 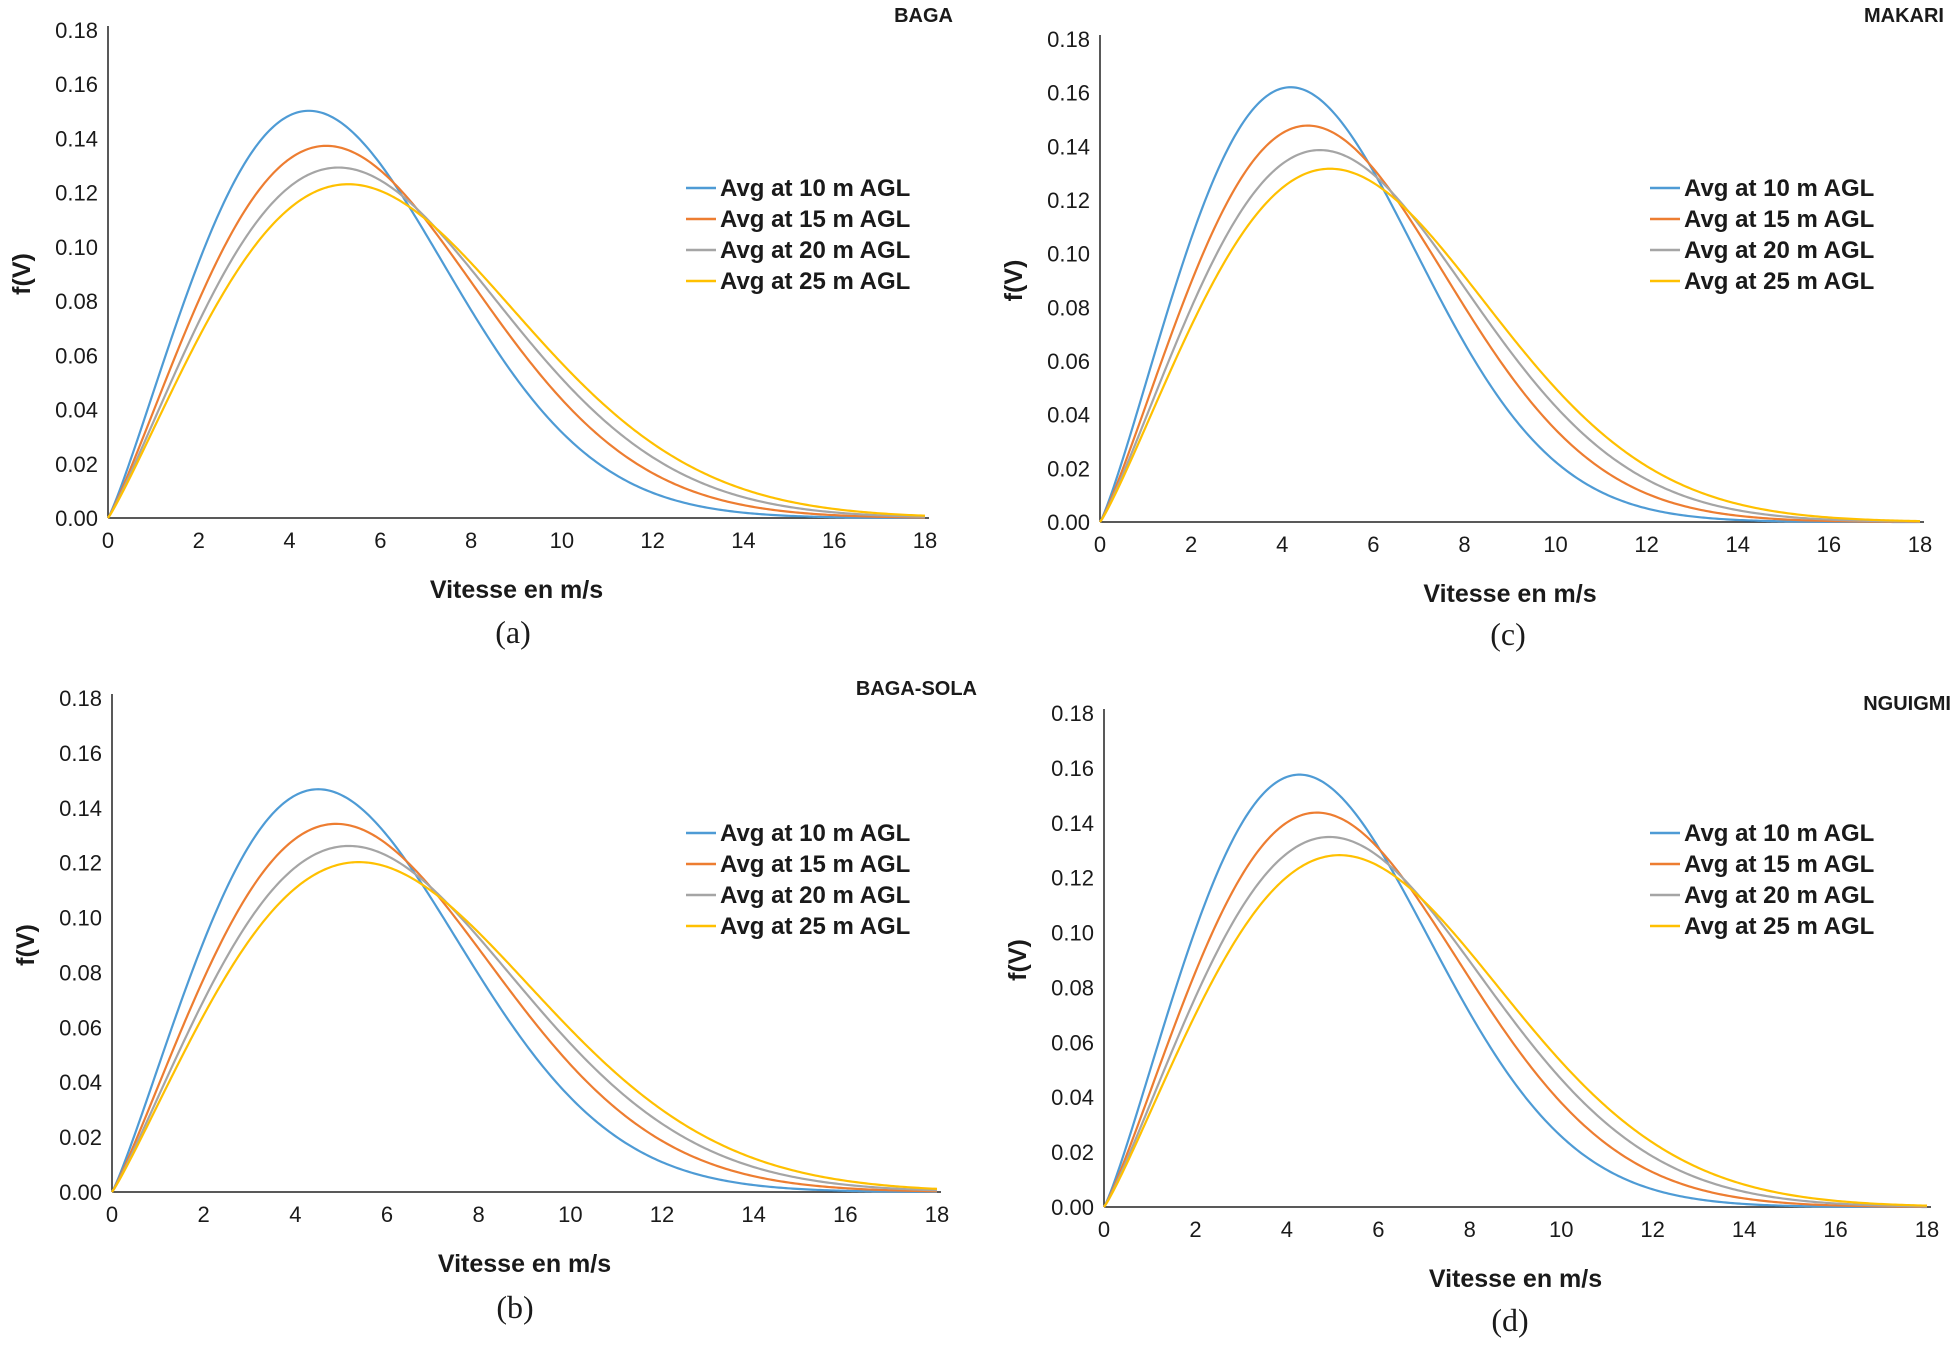 What do you see at coordinates (1906, 704) in the screenshot?
I see `chart-title: NGUIGMI` at bounding box center [1906, 704].